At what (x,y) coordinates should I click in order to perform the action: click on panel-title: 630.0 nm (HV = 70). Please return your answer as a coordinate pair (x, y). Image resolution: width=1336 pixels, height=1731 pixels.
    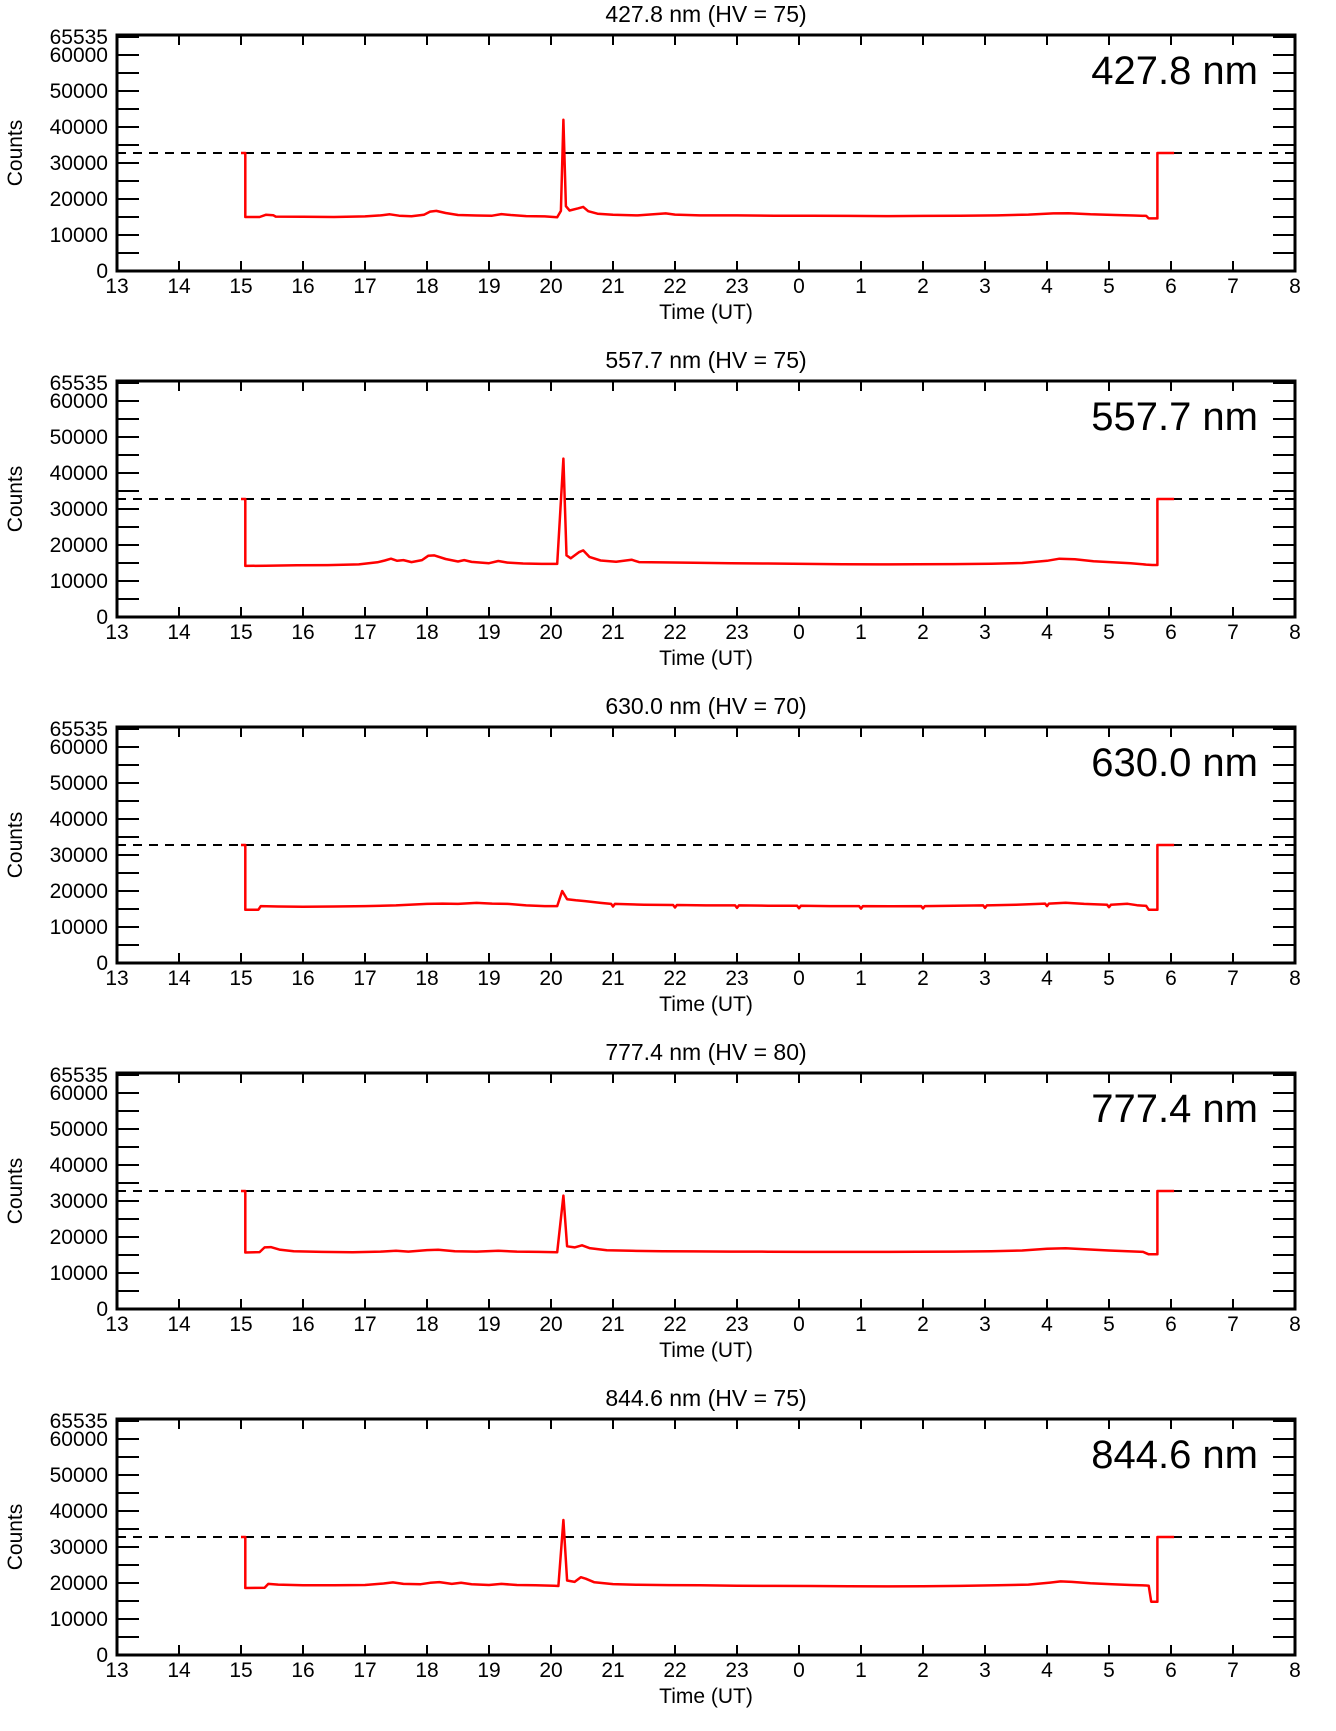
    Looking at the image, I should click on (705, 706).